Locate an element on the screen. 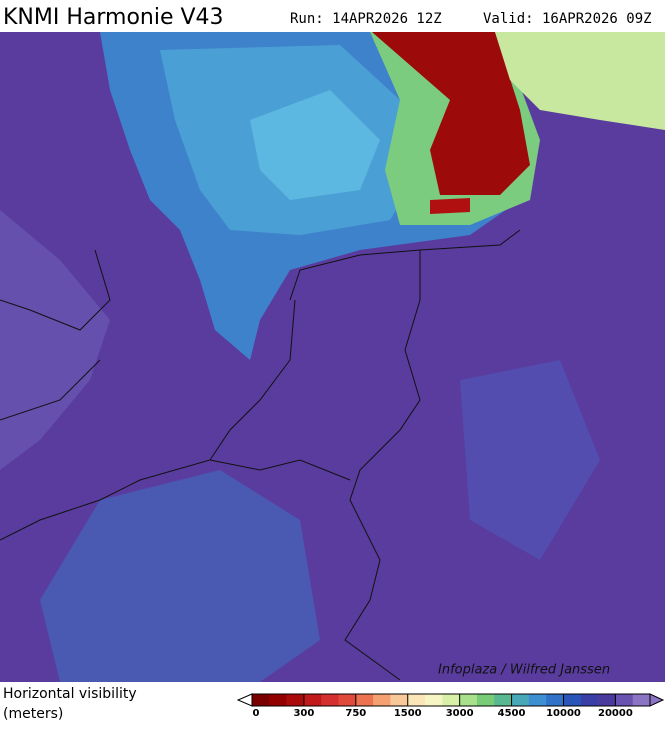 The width and height of the screenshot is (665, 735). germany-field is located at coordinates (530, 460).